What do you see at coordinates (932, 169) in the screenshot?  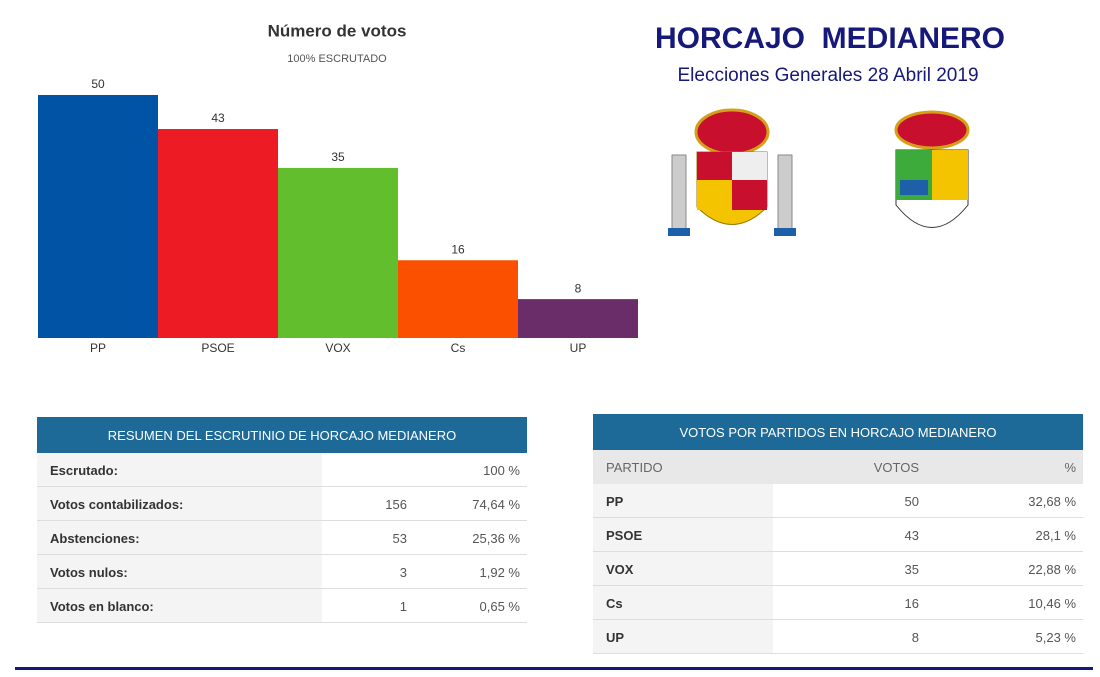 I see `municipal-coat-of-arms` at bounding box center [932, 169].